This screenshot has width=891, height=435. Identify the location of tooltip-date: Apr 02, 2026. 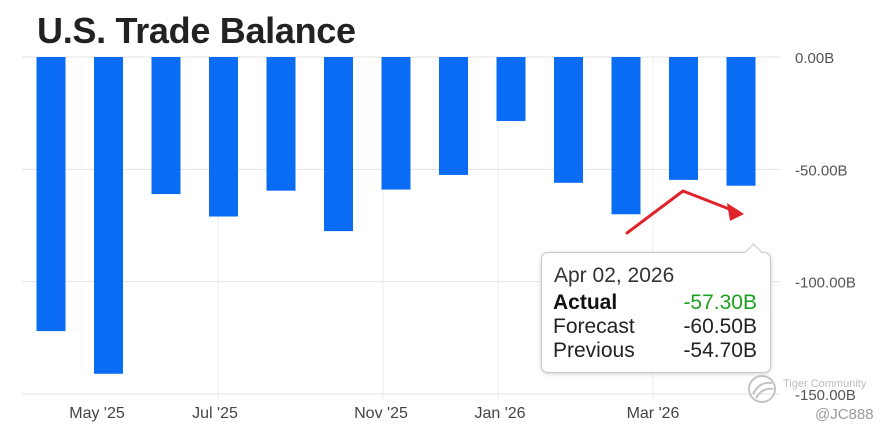
(614, 275).